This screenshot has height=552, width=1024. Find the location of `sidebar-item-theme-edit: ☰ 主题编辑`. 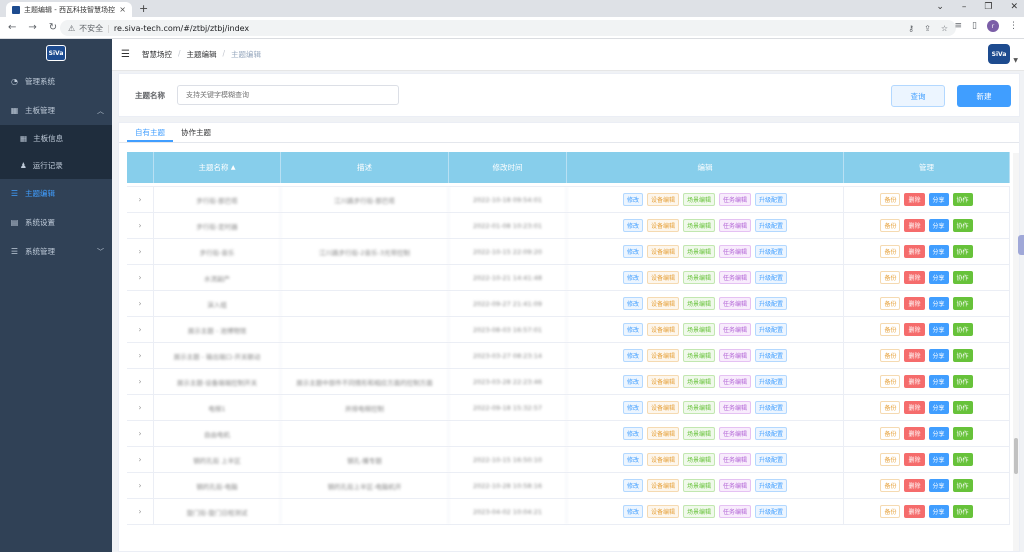

sidebar-item-theme-edit: ☰ 主题编辑 is located at coordinates (56, 193).